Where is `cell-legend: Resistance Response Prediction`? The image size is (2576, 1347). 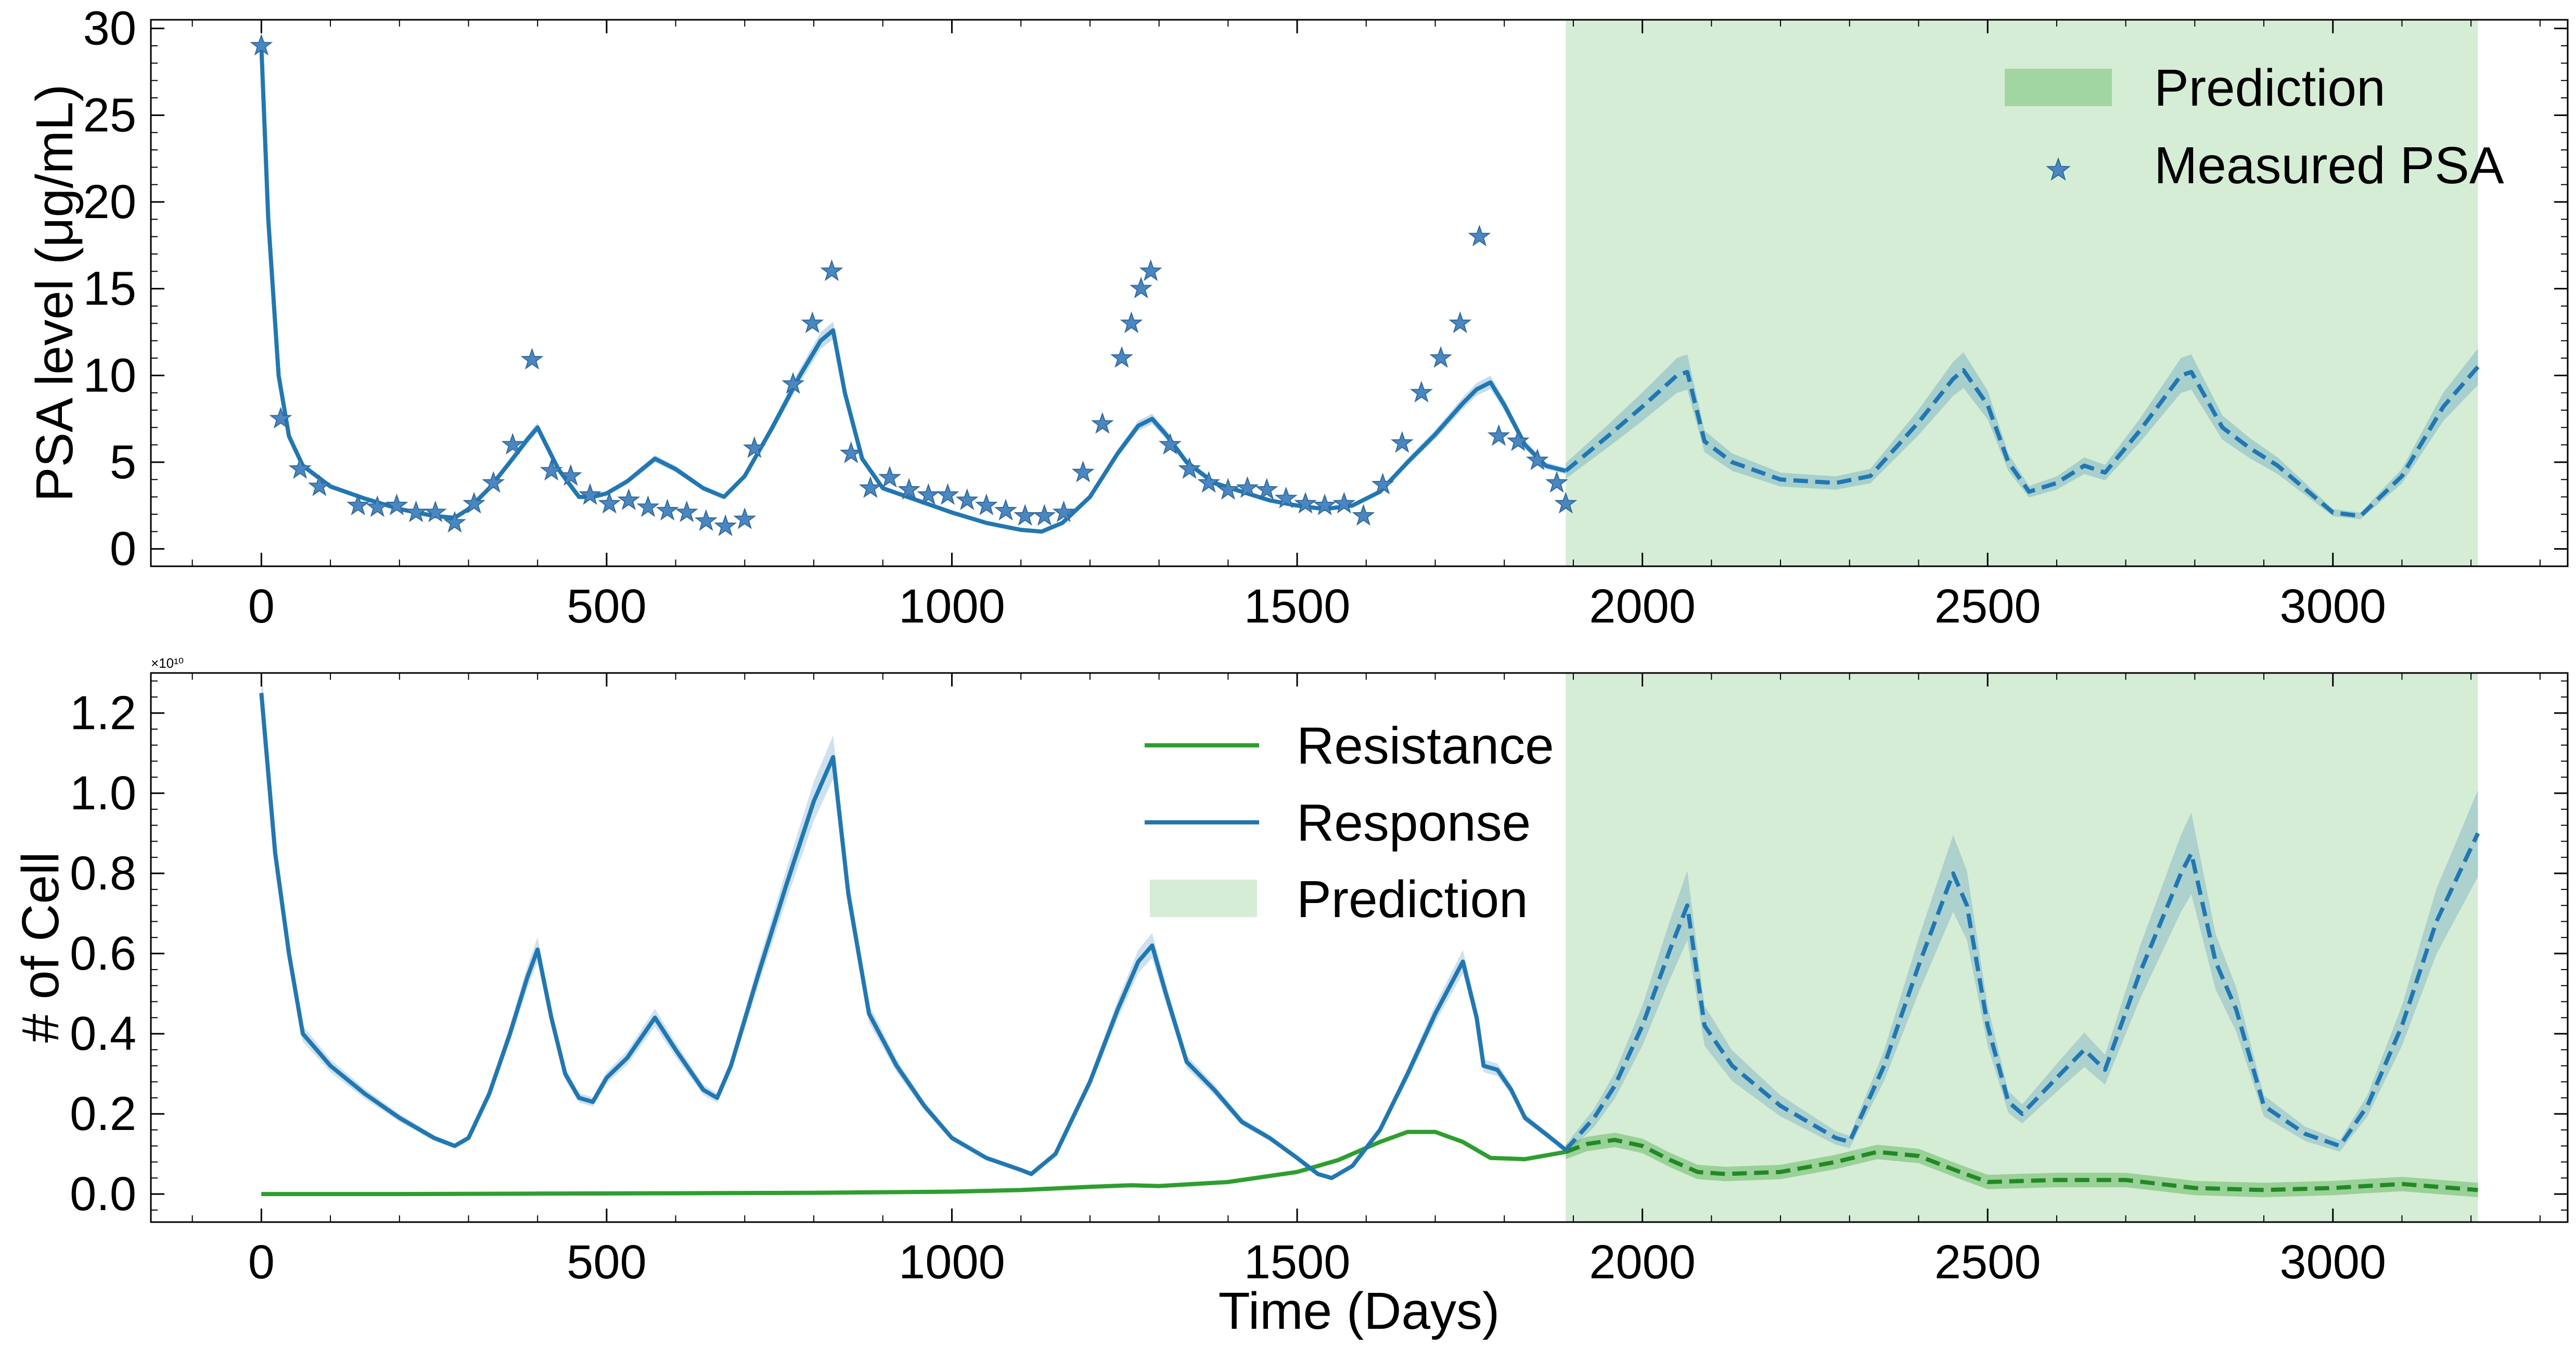 cell-legend: Resistance Response Prediction is located at coordinates (1350, 823).